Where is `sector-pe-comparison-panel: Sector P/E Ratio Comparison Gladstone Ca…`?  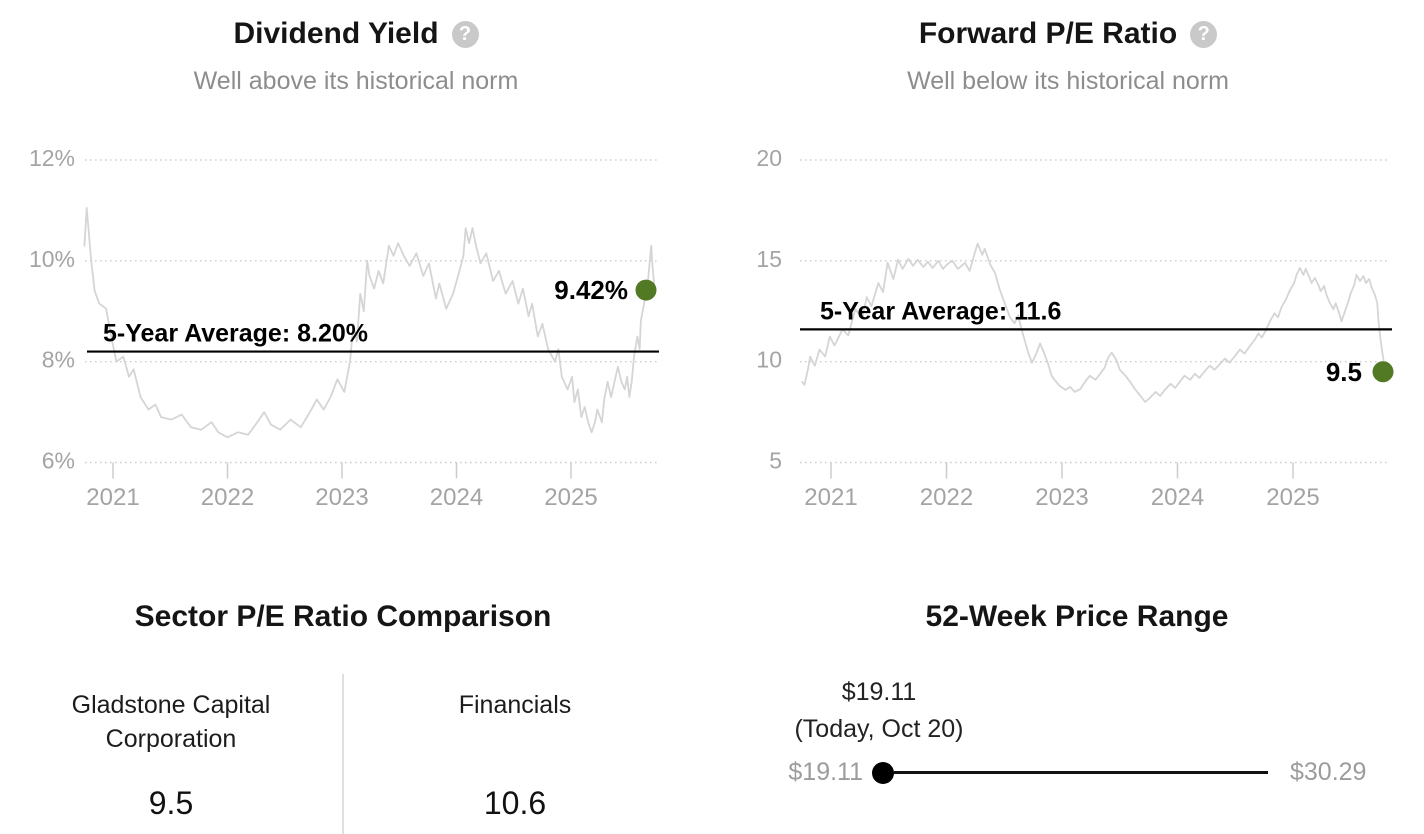 sector-pe-comparison-panel: Sector P/E Ratio Comparison Gladstone Ca… is located at coordinates (343, 713).